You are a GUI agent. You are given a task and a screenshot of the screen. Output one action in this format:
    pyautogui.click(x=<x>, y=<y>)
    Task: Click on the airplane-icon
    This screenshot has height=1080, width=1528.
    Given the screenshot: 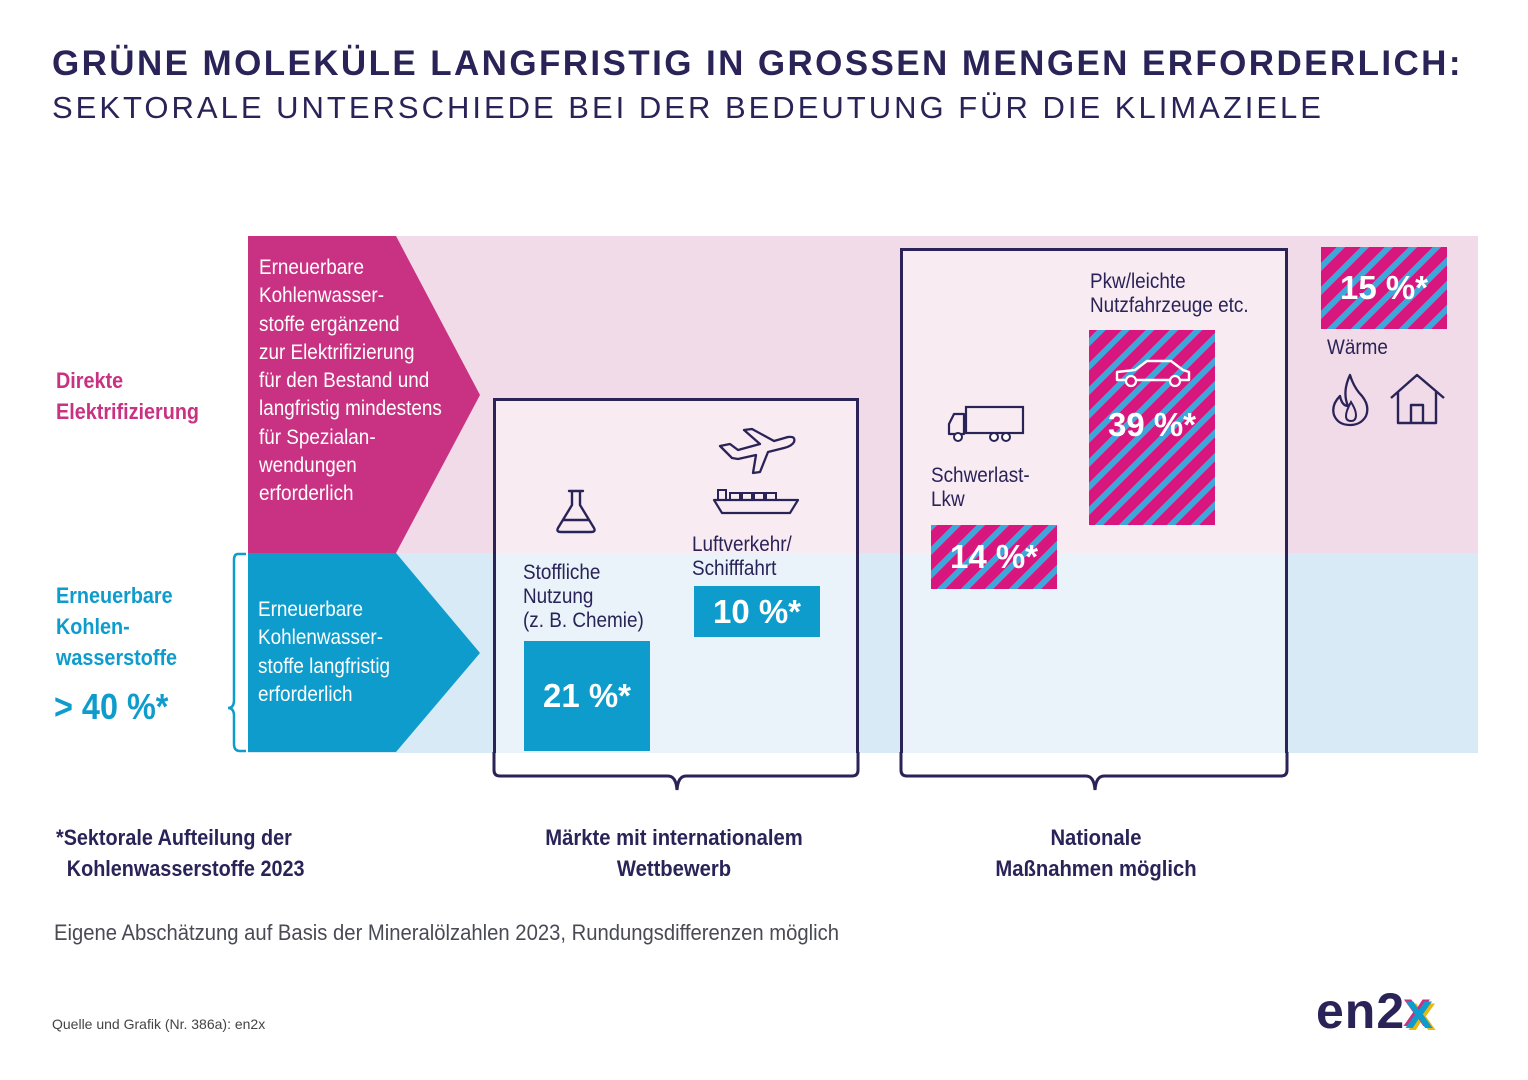 What is the action you would take?
    pyautogui.click(x=757, y=451)
    